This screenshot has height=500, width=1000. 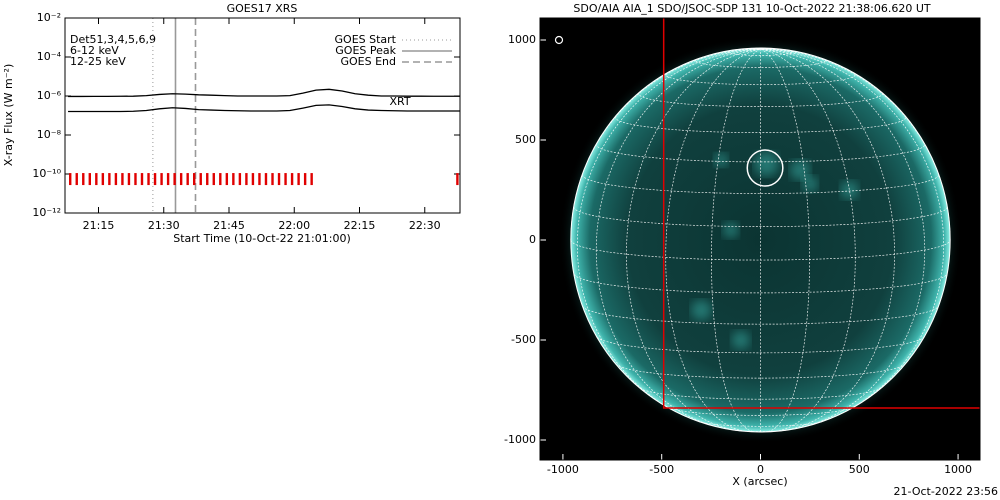 I want to click on xrt-label: XRT, so click(x=399, y=101).